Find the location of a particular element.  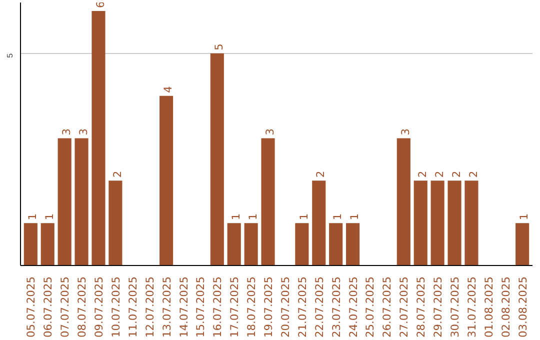

x-tick-label: 09.07.2025 is located at coordinates (99, 307).